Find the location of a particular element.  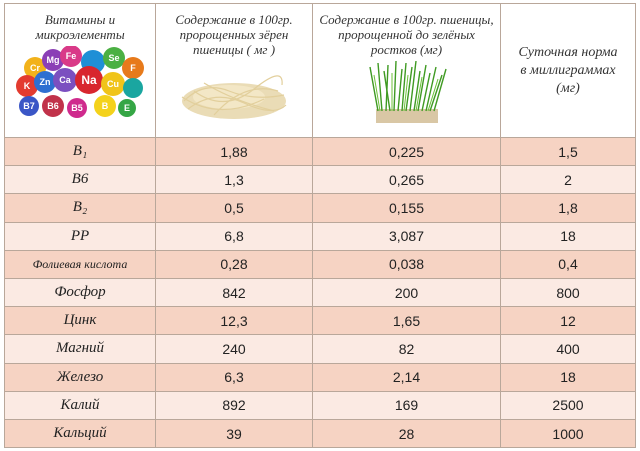

table-row: B₂ 0,5 0,155 1,8 is located at coordinates (320, 208).